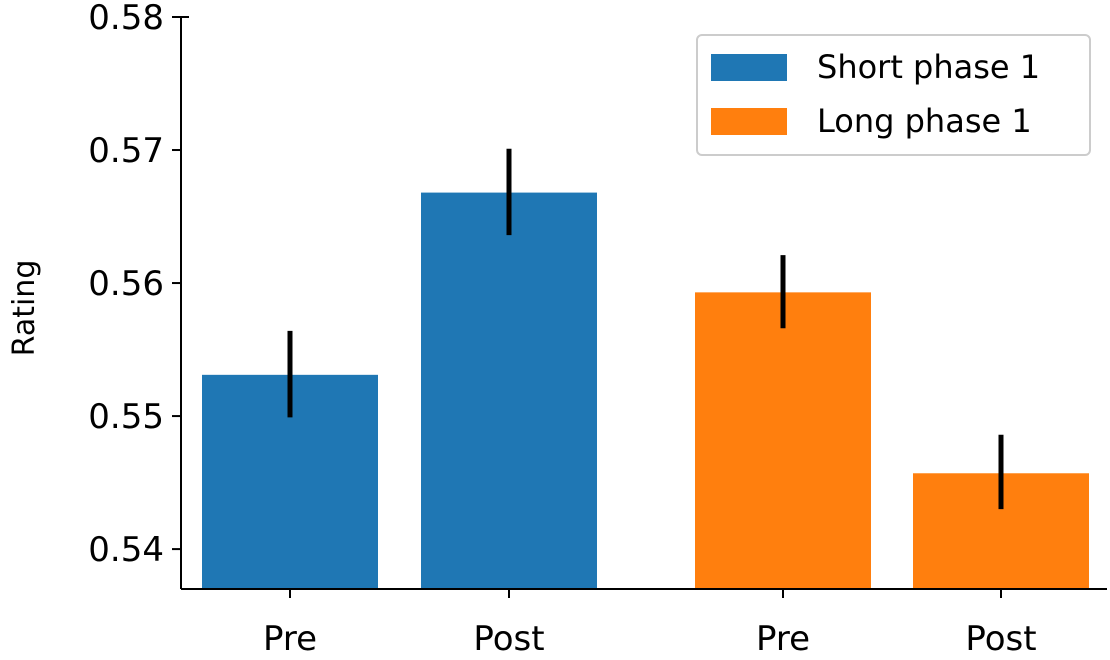 The height and width of the screenshot is (660, 1110). Describe the element at coordinates (126, 151) in the screenshot. I see `y-tick-label: 0.57` at that location.